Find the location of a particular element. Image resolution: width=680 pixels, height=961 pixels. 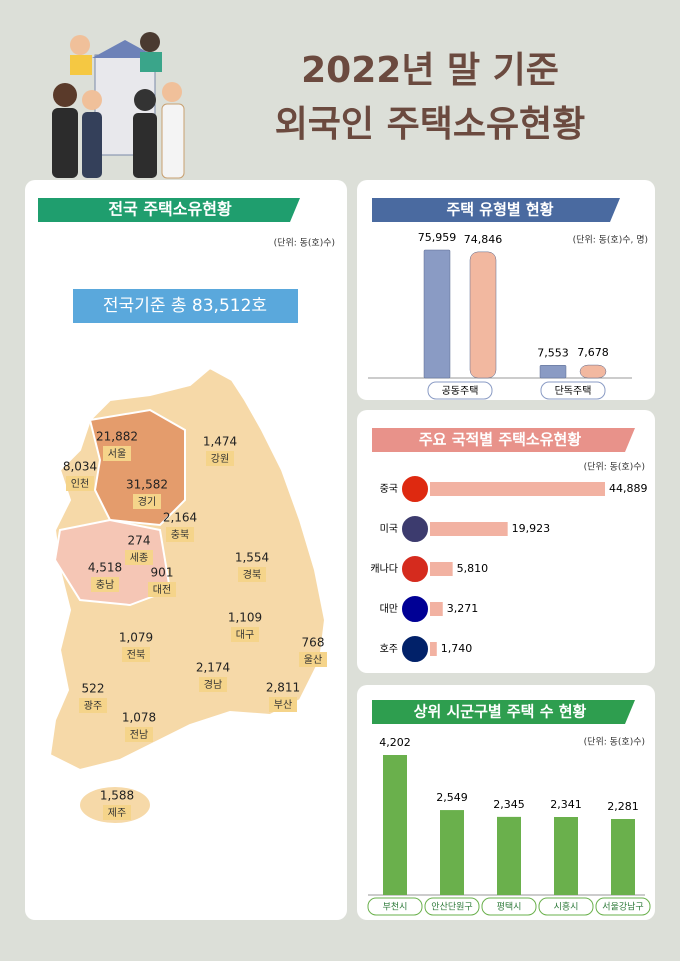

region-name: 전남 is located at coordinates (139, 735).